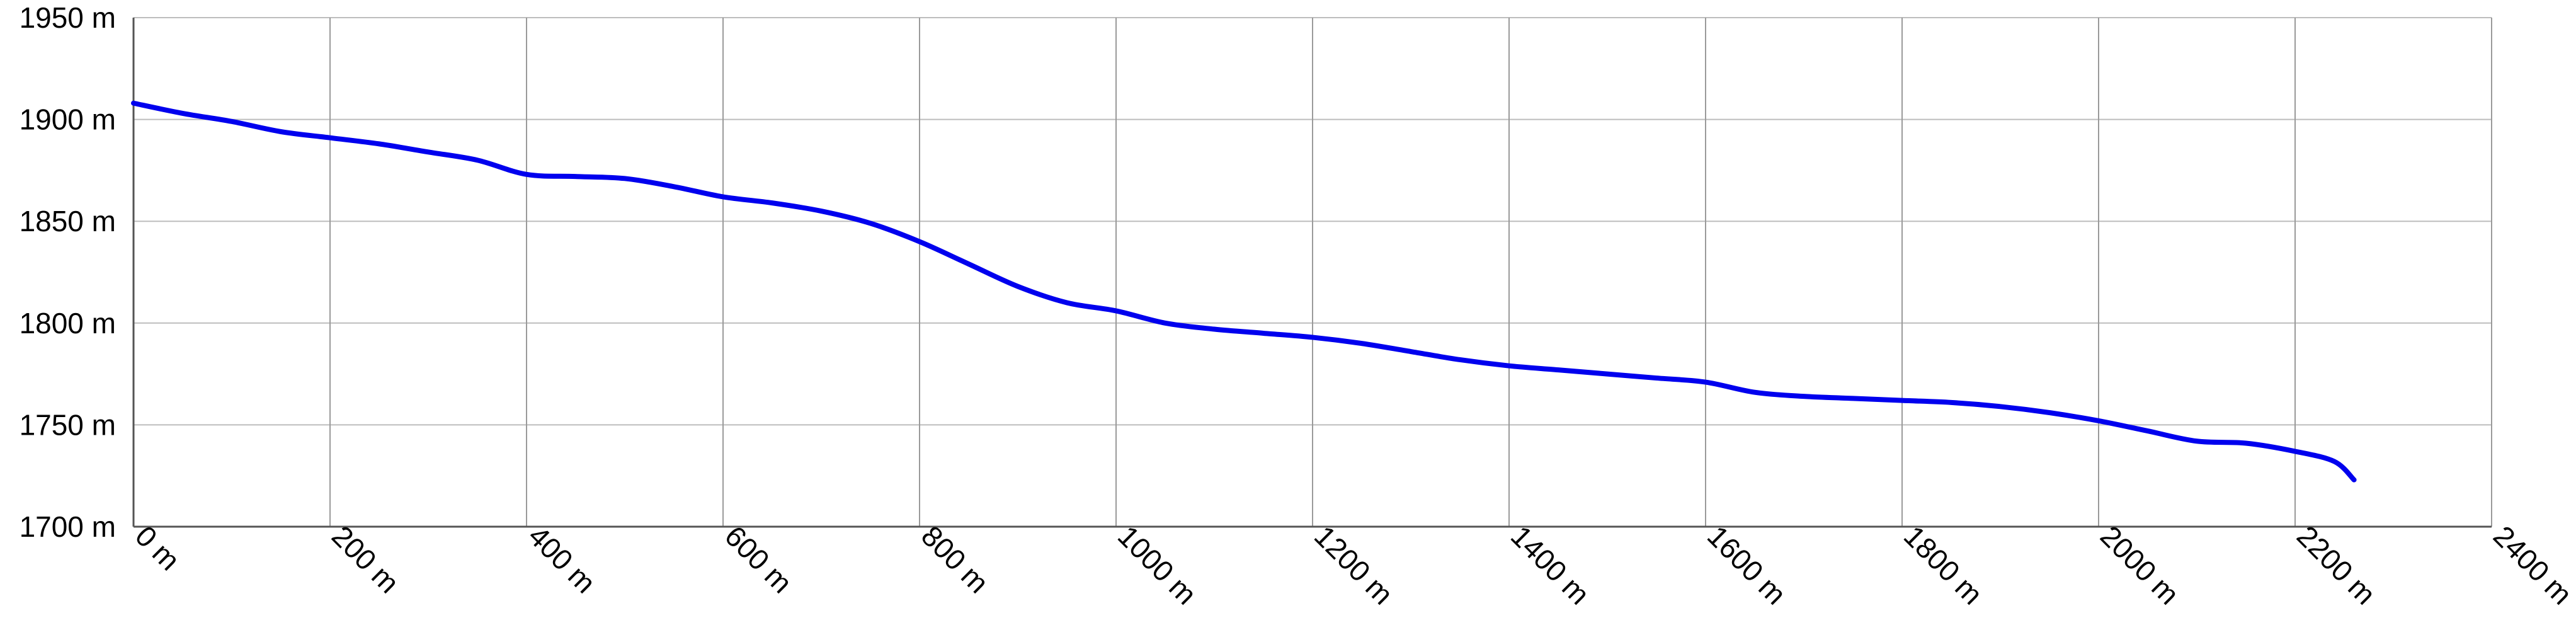 This screenshot has width=2576, height=630. What do you see at coordinates (2140, 564) in the screenshot?
I see `x-tick-label: 2000 m` at bounding box center [2140, 564].